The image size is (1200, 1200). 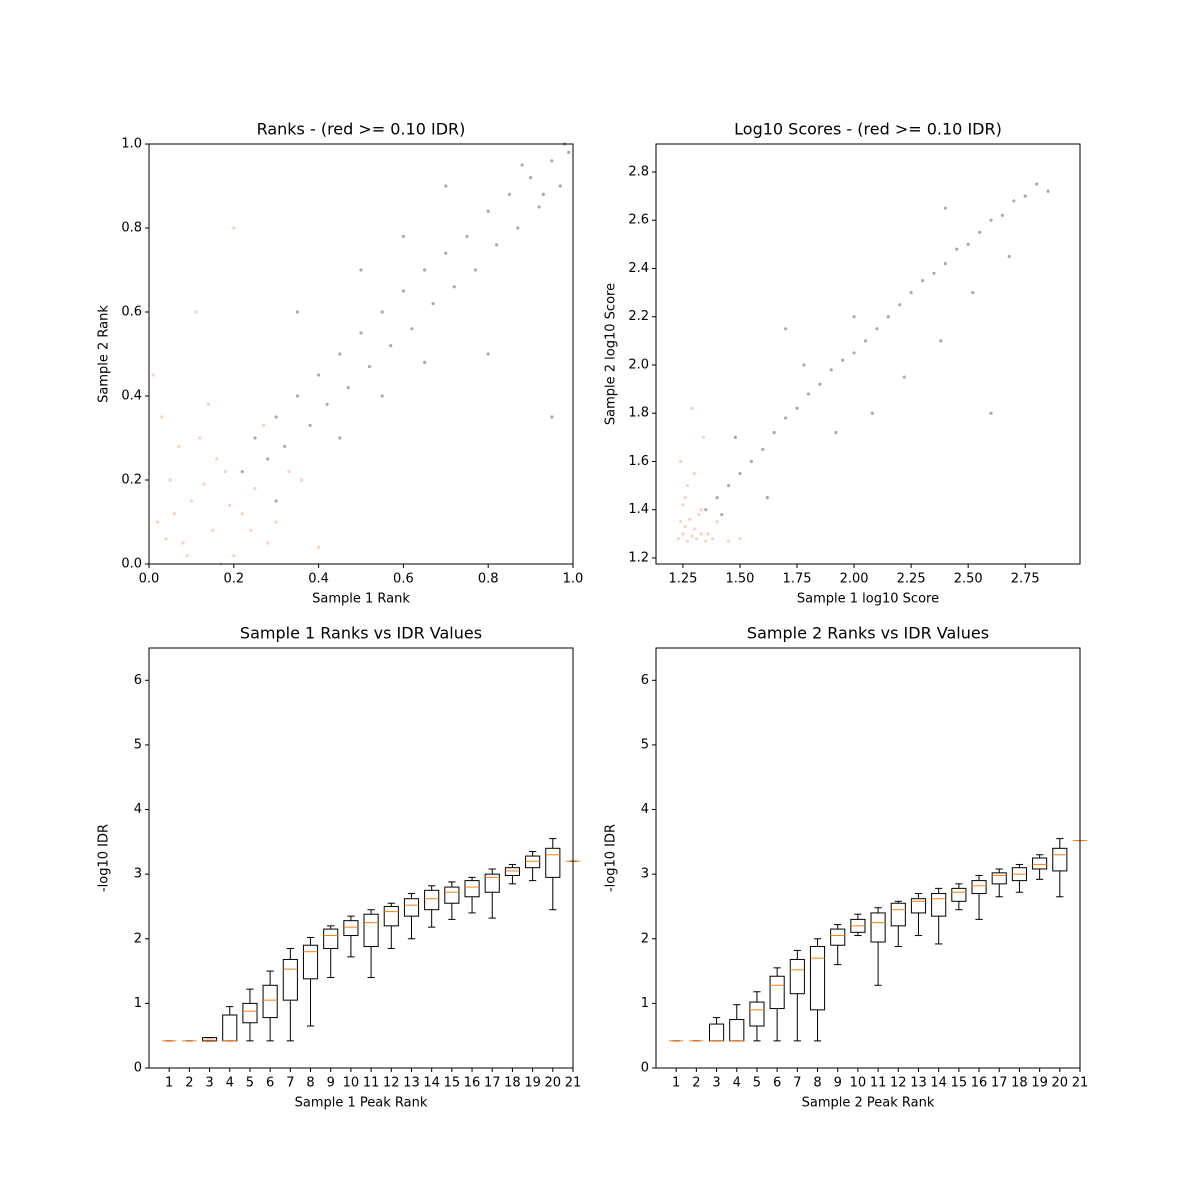 What do you see at coordinates (638, 316) in the screenshot?
I see `y-tick-label: 2.2` at bounding box center [638, 316].